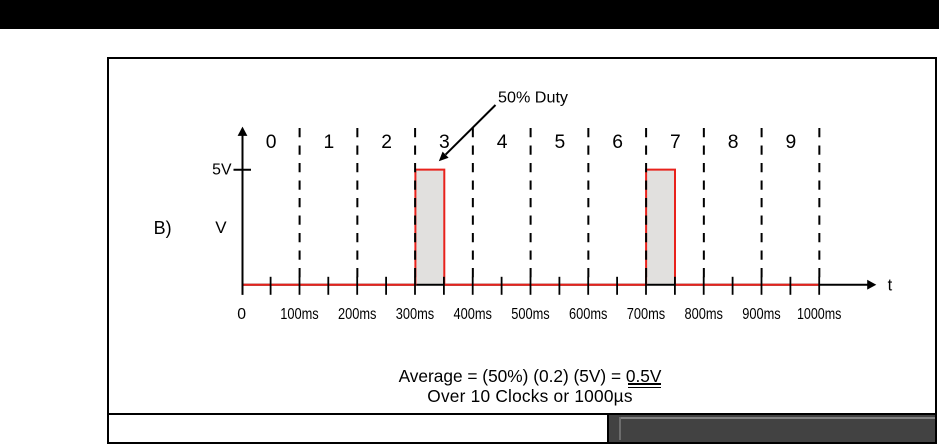 This screenshot has width=939, height=445. I want to click on svg-text: B), so click(163, 228).